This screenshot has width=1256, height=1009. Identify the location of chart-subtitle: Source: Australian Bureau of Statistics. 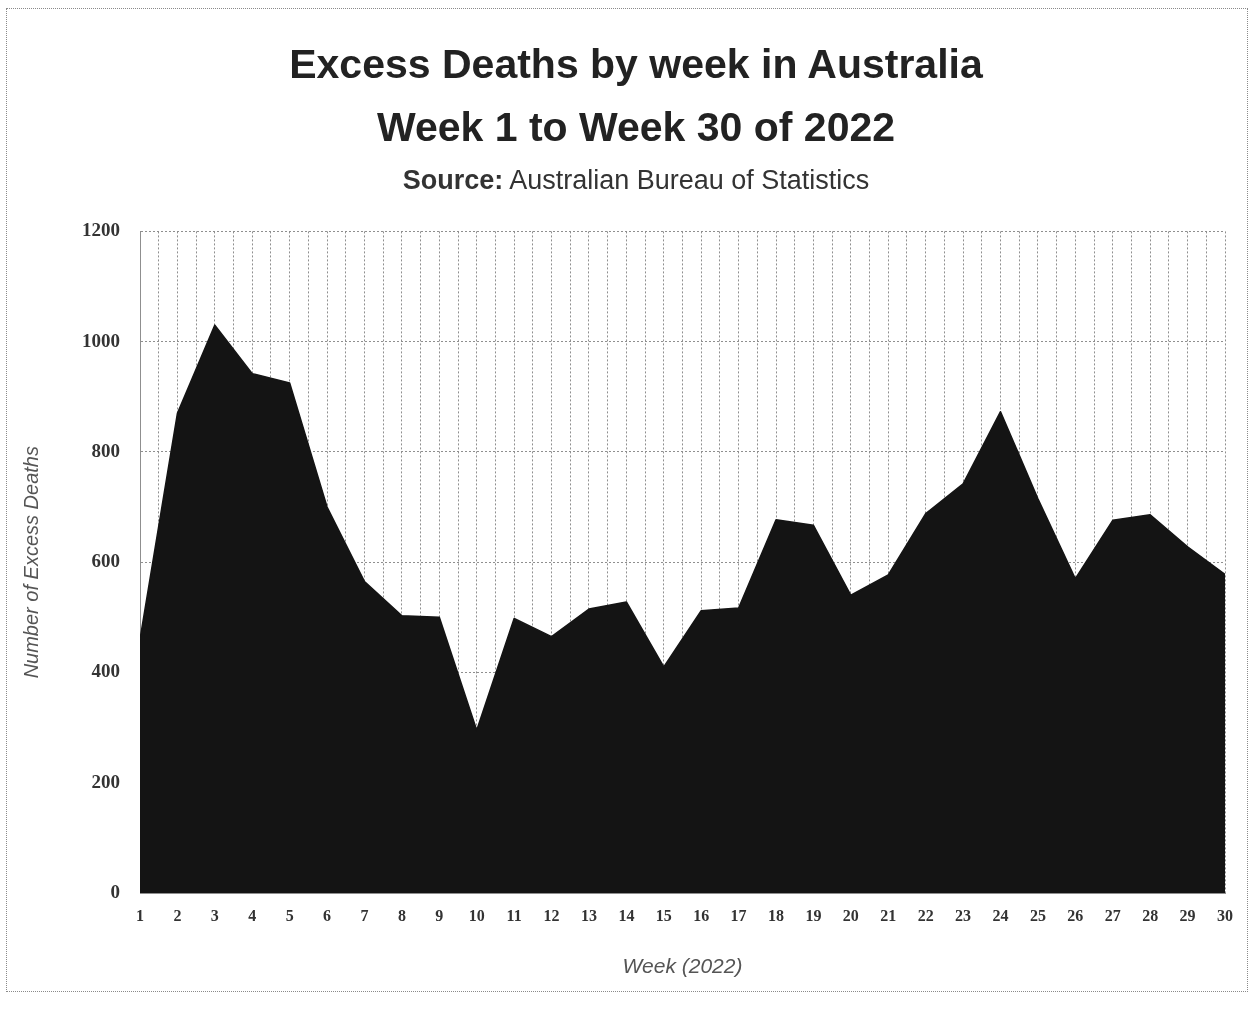
(636, 180).